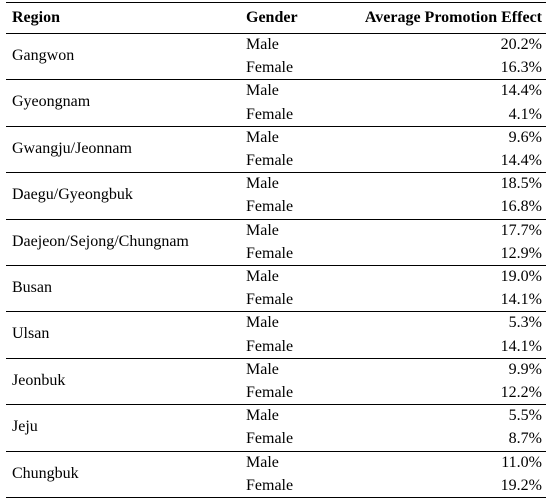  I want to click on effect-value-cell: 5.3%, so click(525, 323).